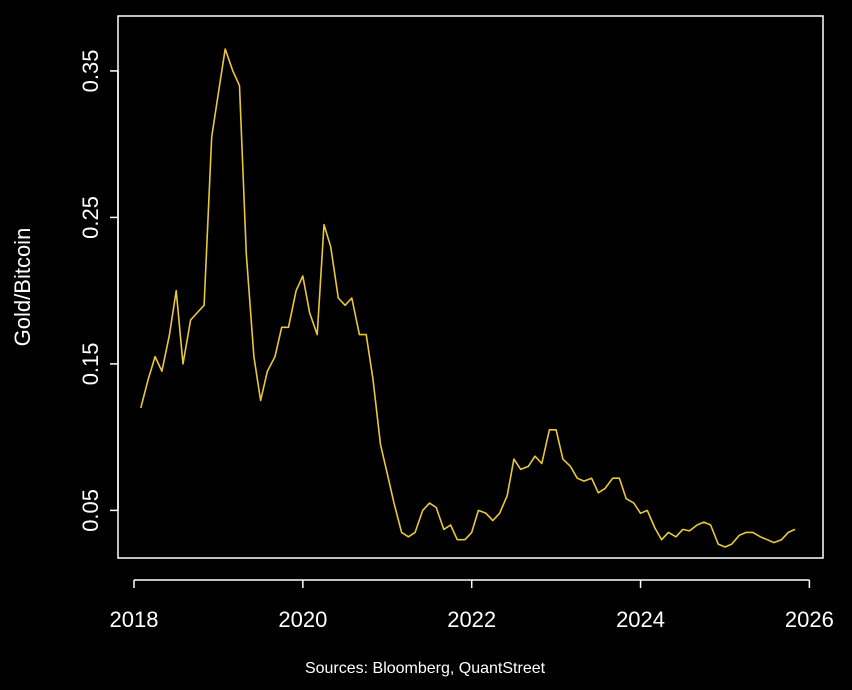 This screenshot has width=852, height=690. What do you see at coordinates (90, 510) in the screenshot?
I see `y-tick-label: 0.05` at bounding box center [90, 510].